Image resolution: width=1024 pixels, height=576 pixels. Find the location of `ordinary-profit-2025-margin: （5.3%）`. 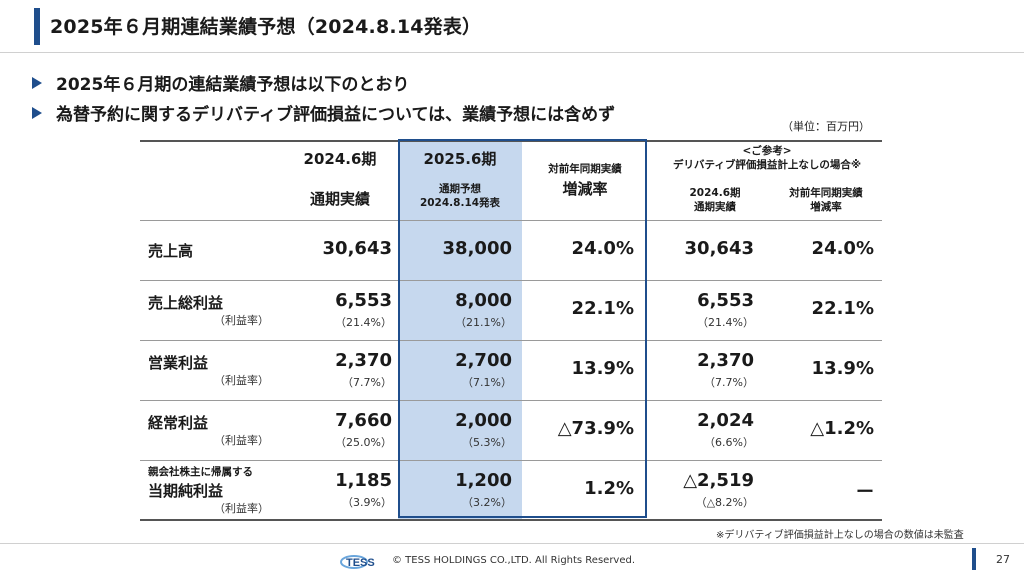

ordinary-profit-2025-margin: （5.3%） is located at coordinates (487, 442).